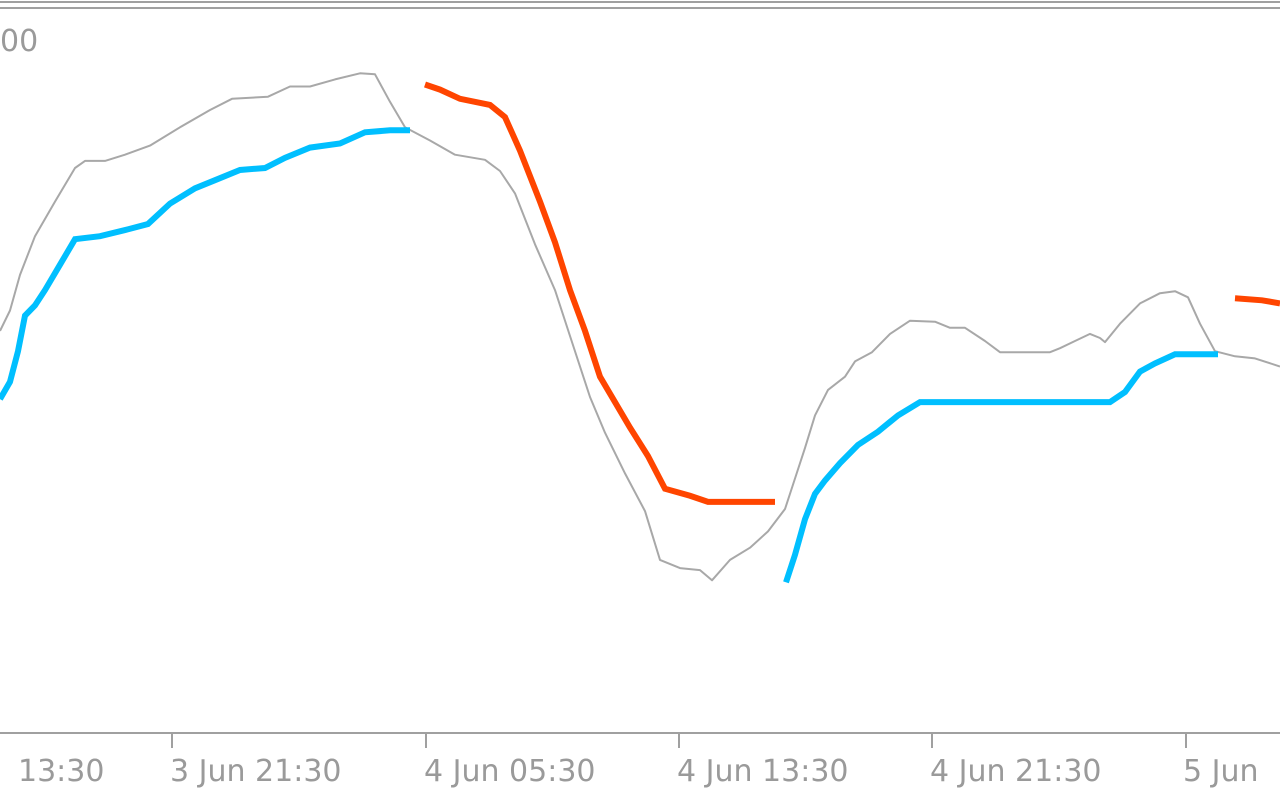 Image resolution: width=1280 pixels, height=804 pixels. I want to click on x-tick-label-1: 13:30, so click(61, 771).